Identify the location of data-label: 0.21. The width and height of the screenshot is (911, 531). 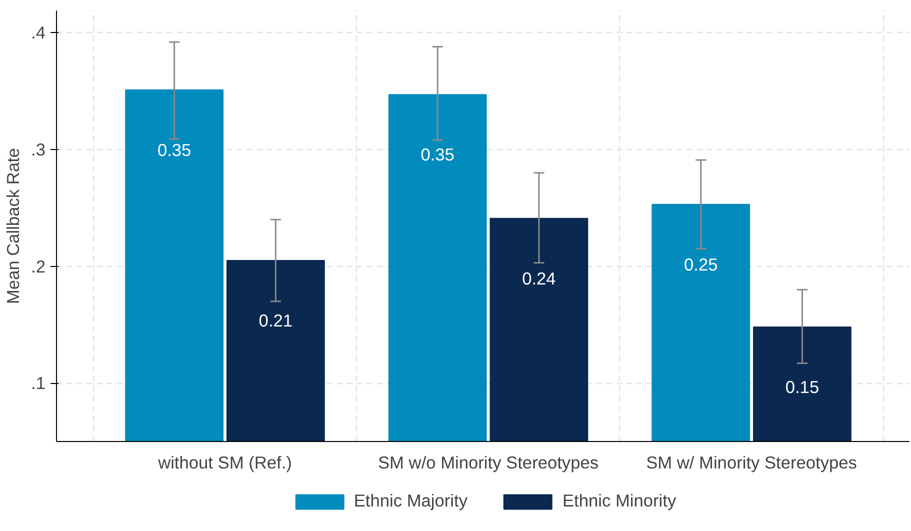
(275, 320).